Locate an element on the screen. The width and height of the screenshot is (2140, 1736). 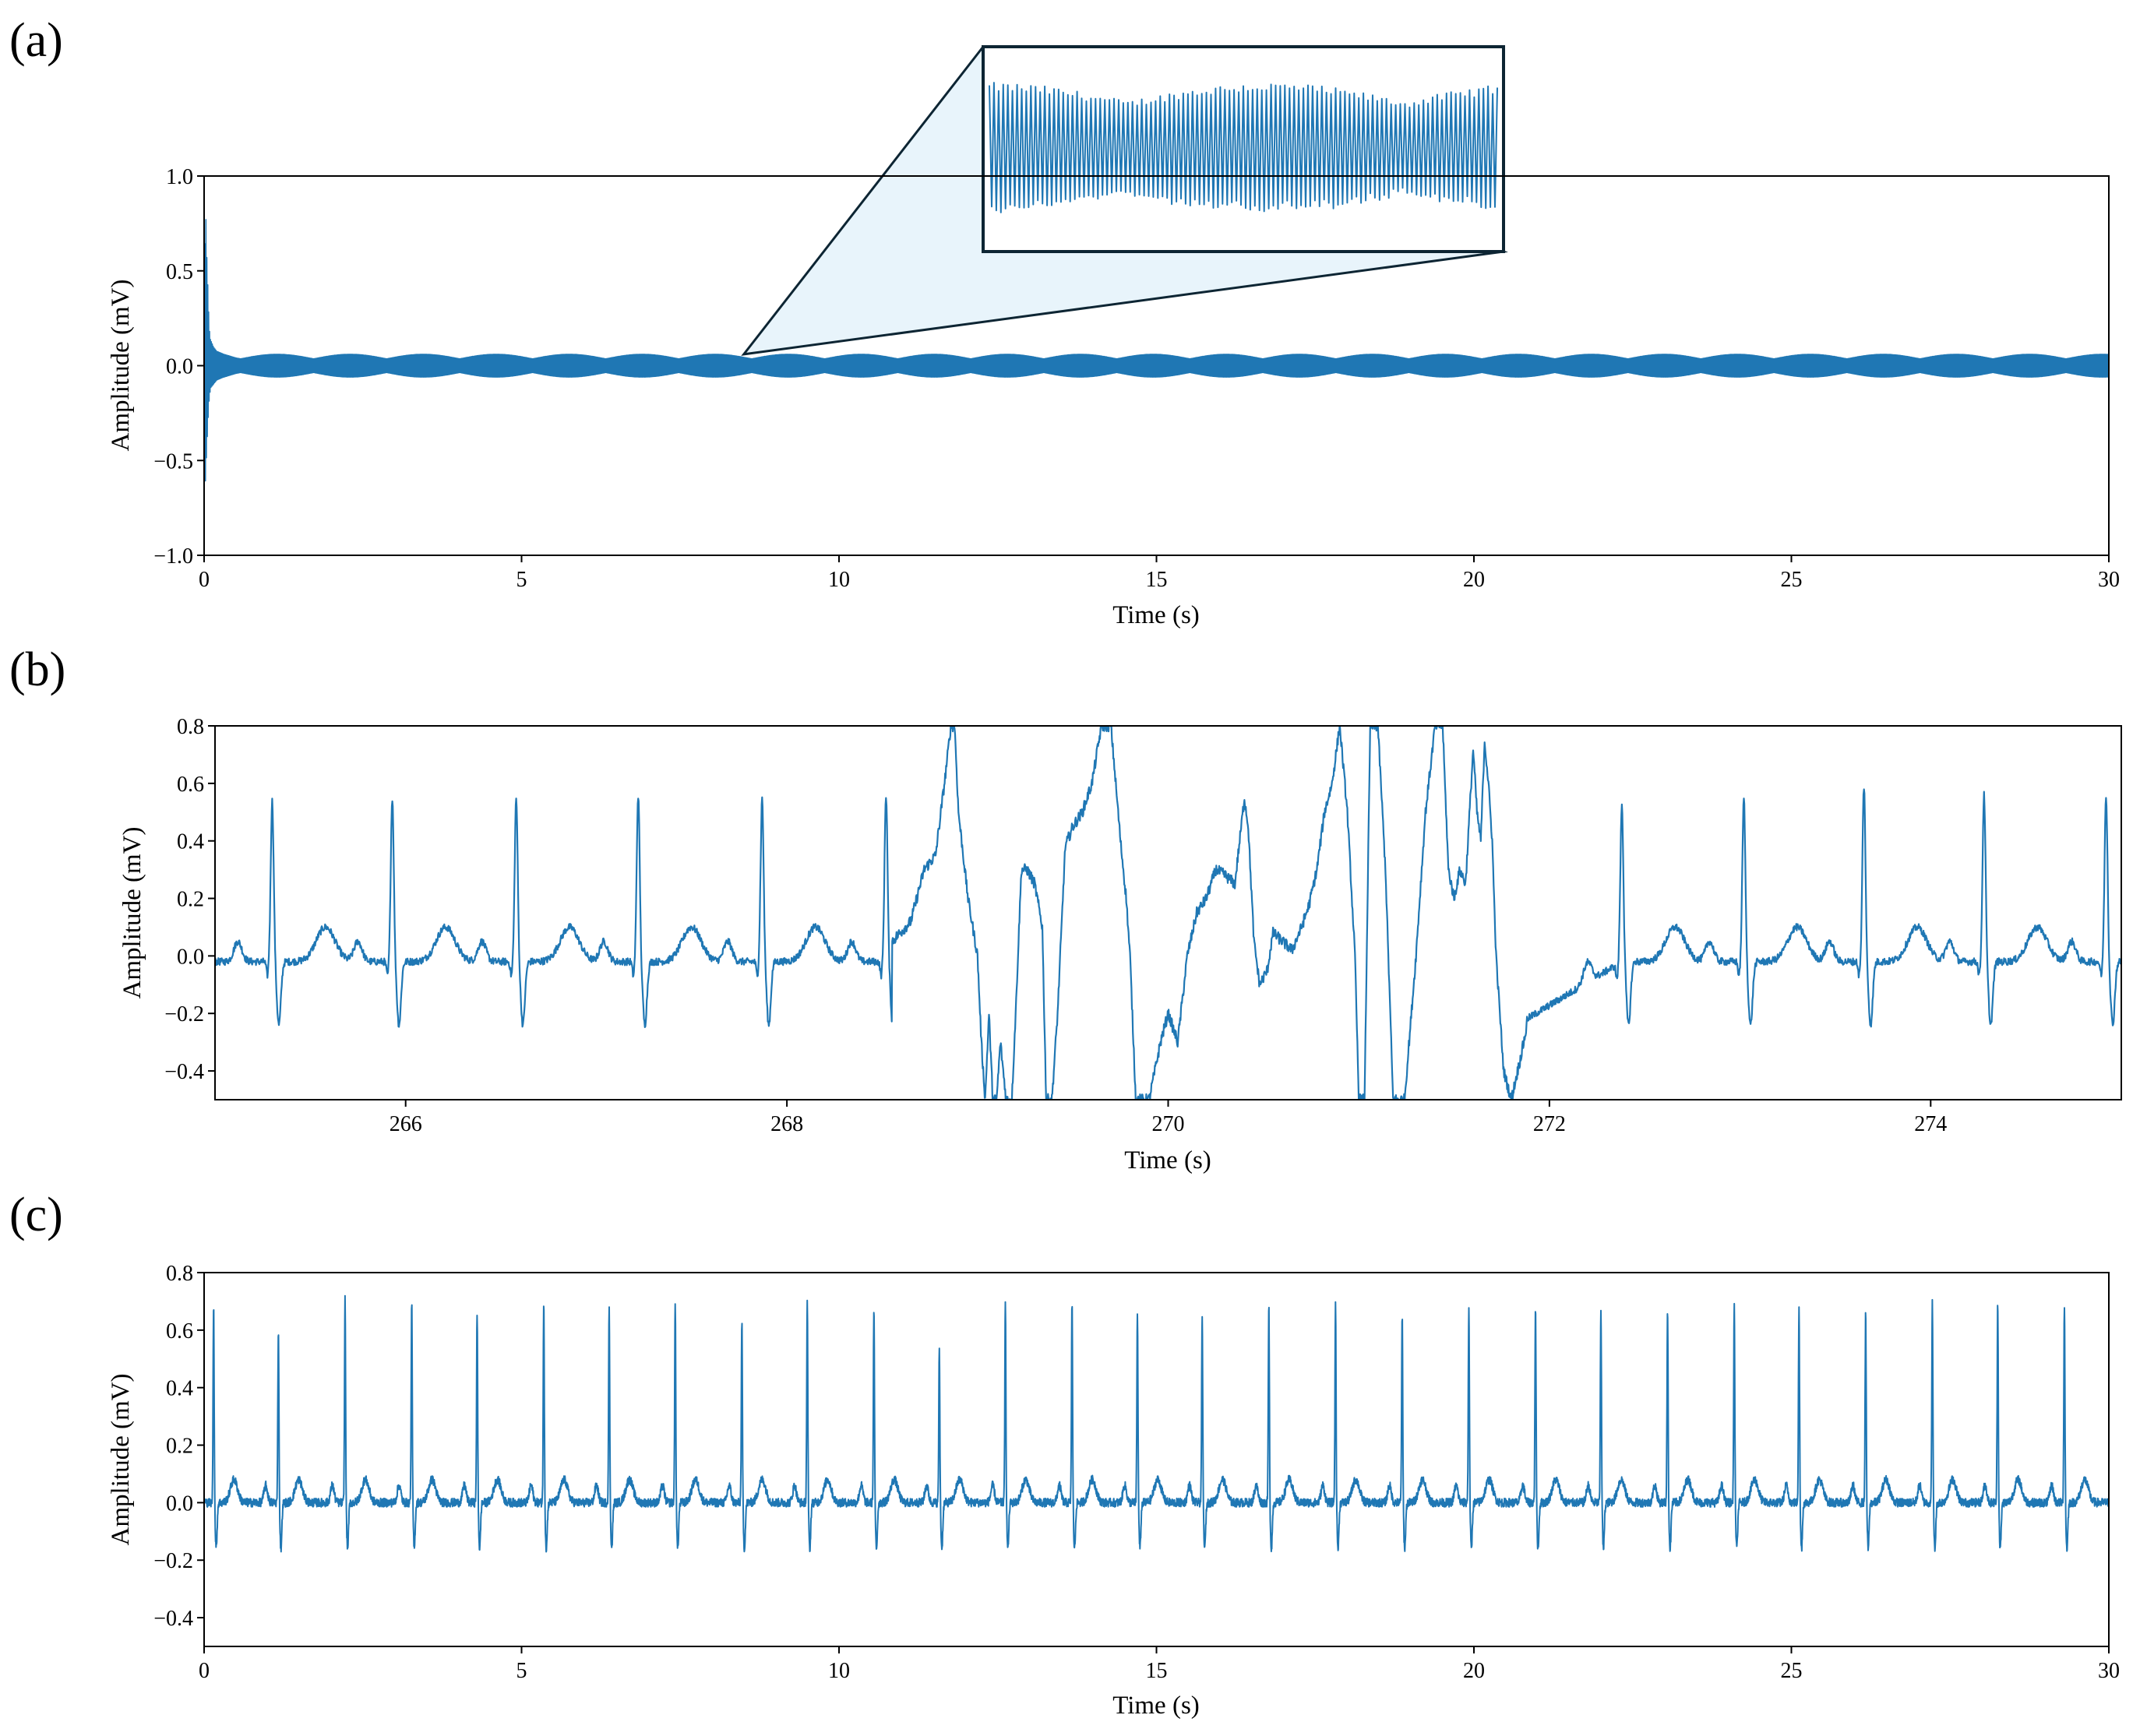
x-tick-label: 272 is located at coordinates (1549, 1124).